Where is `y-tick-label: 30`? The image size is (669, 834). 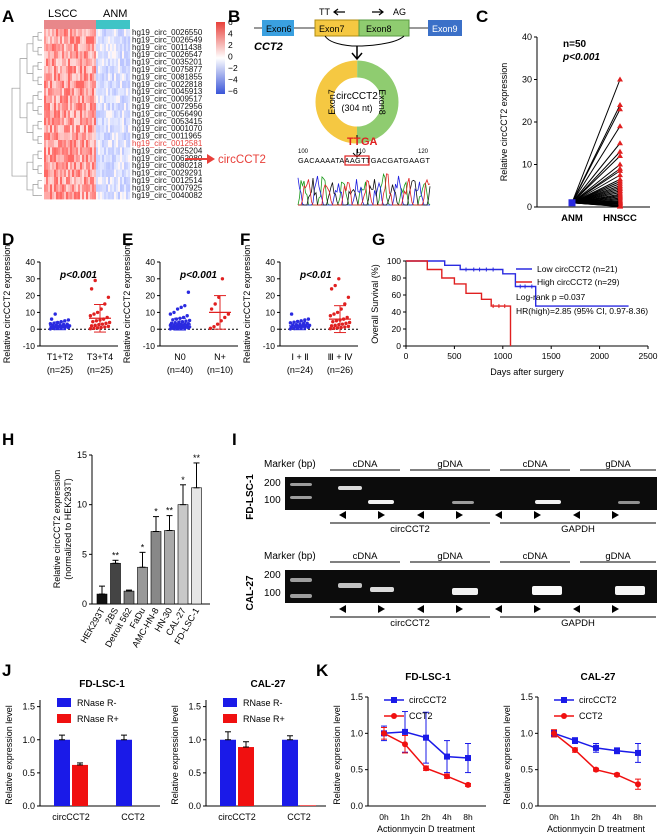
y-tick-label: 30 is located at coordinates (271, 279).